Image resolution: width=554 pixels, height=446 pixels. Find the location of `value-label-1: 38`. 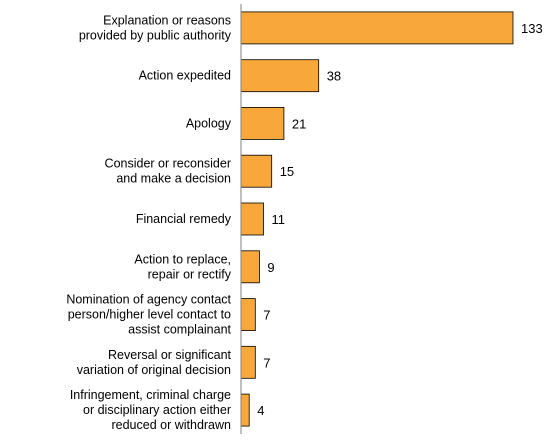

value-label-1: 38 is located at coordinates (334, 76).